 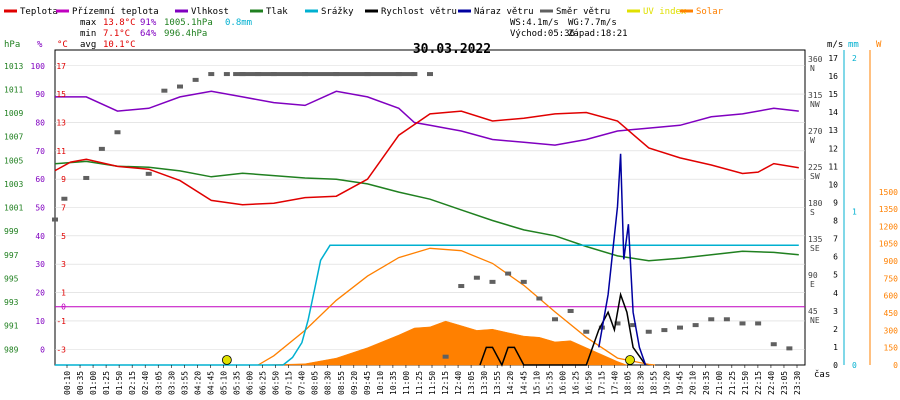 What do you see at coordinates (815, 167) in the screenshot?
I see `direction-degree-label: 225` at bounding box center [815, 167].